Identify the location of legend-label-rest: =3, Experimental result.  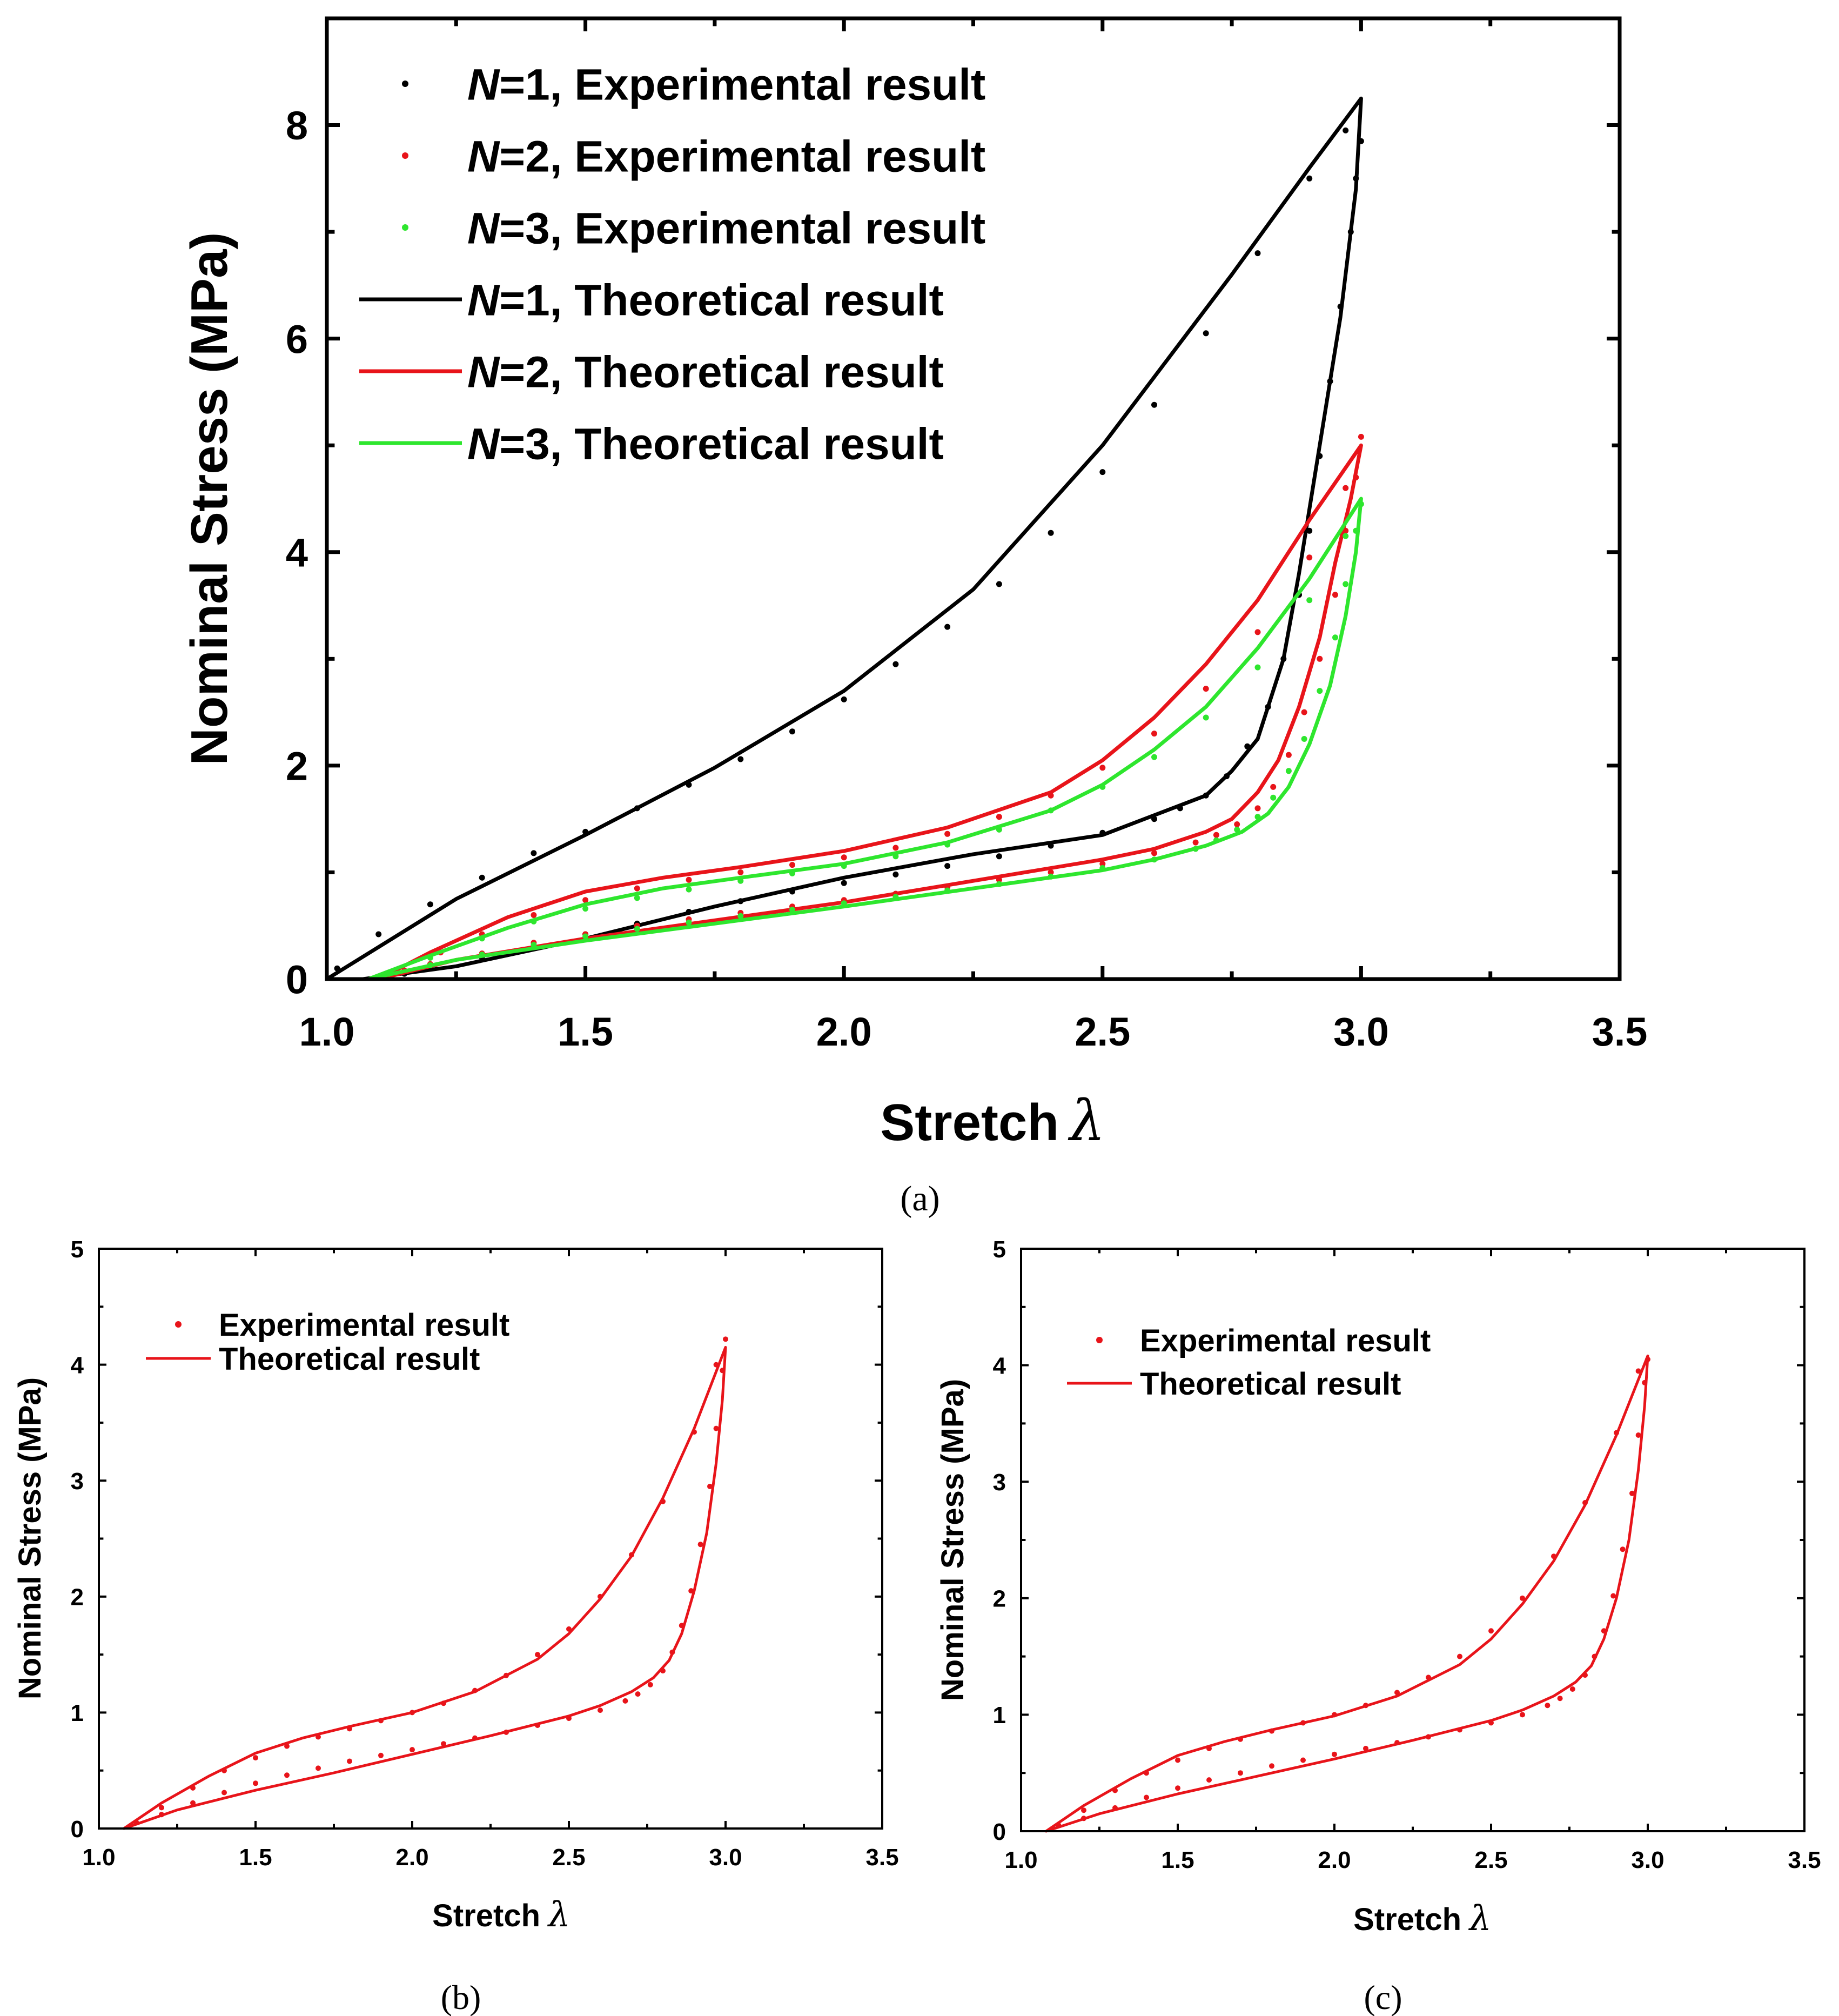
(742, 228).